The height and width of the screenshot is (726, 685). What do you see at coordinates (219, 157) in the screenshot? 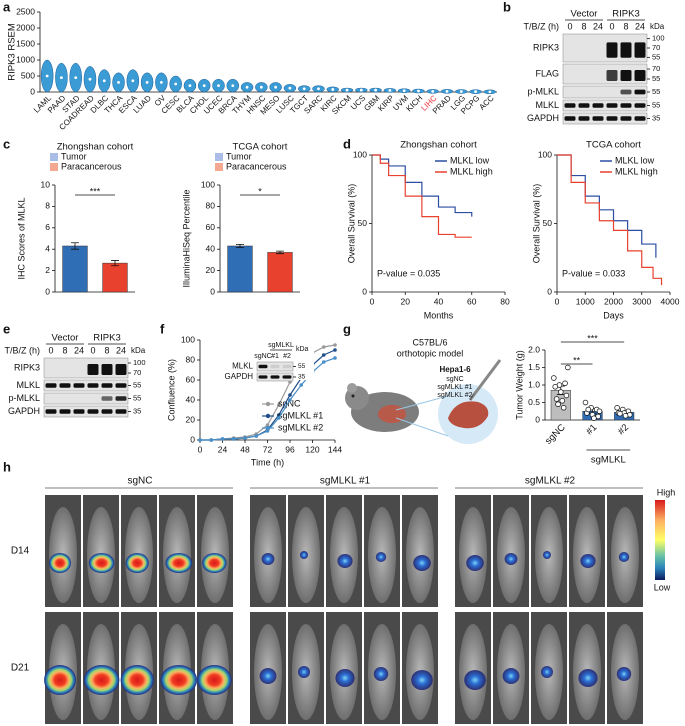
I see `legend-swatch` at bounding box center [219, 157].